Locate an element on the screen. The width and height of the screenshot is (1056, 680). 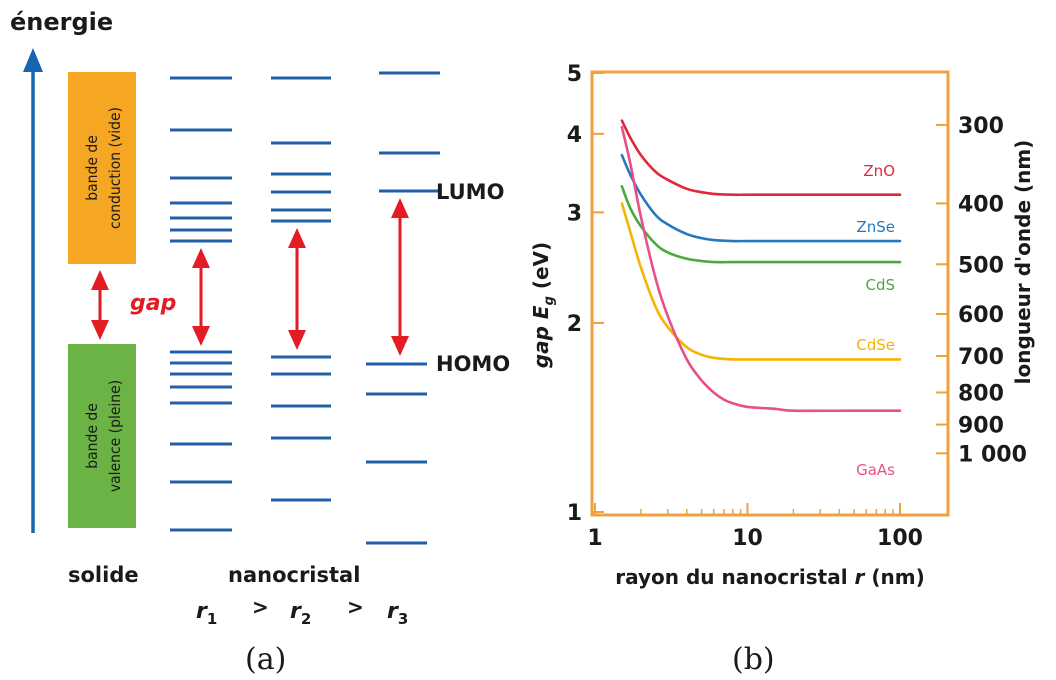
y-tick-label: 3 is located at coordinates (574, 213).